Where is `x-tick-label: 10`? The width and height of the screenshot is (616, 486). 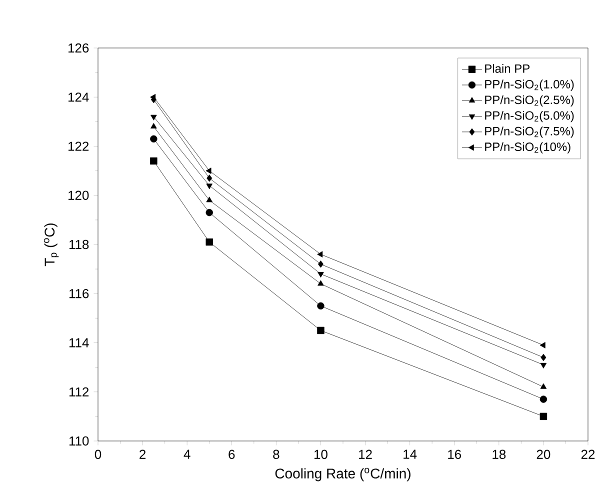 x-tick-label: 10 is located at coordinates (321, 455).